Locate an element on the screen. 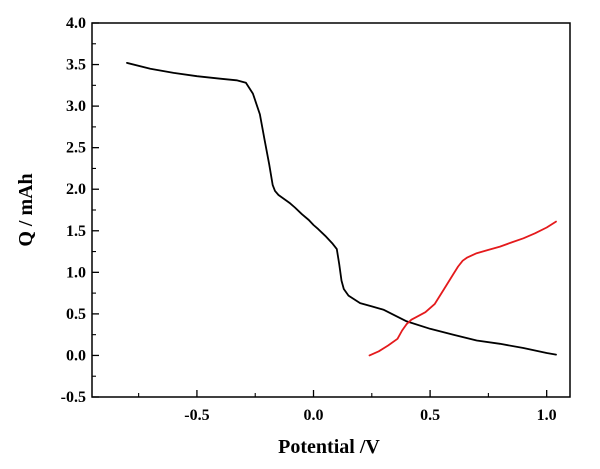  y-tick-label: 1.0 is located at coordinates (76, 272).